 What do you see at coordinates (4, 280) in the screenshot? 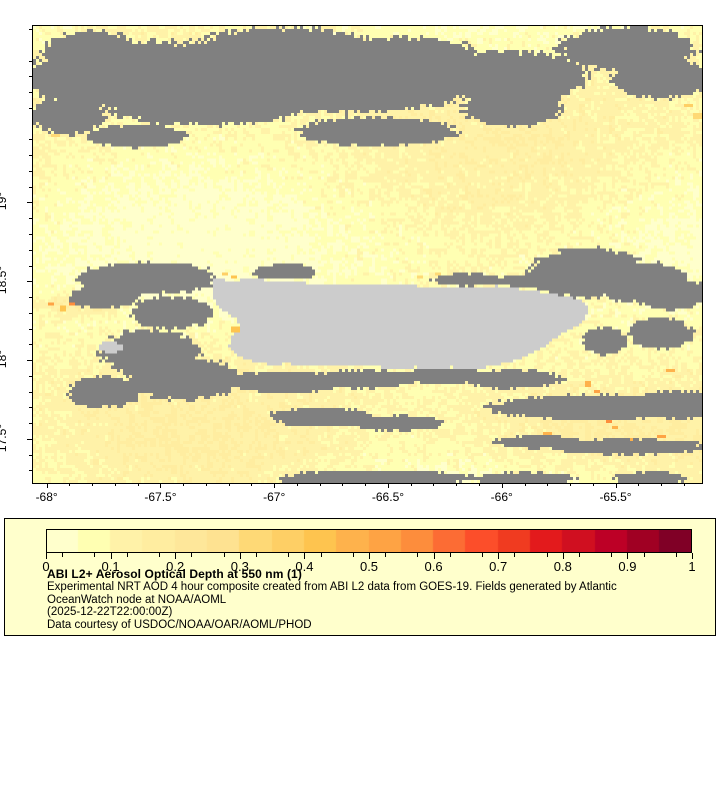
I see `y-tick-label: 18.5°` at bounding box center [4, 280].